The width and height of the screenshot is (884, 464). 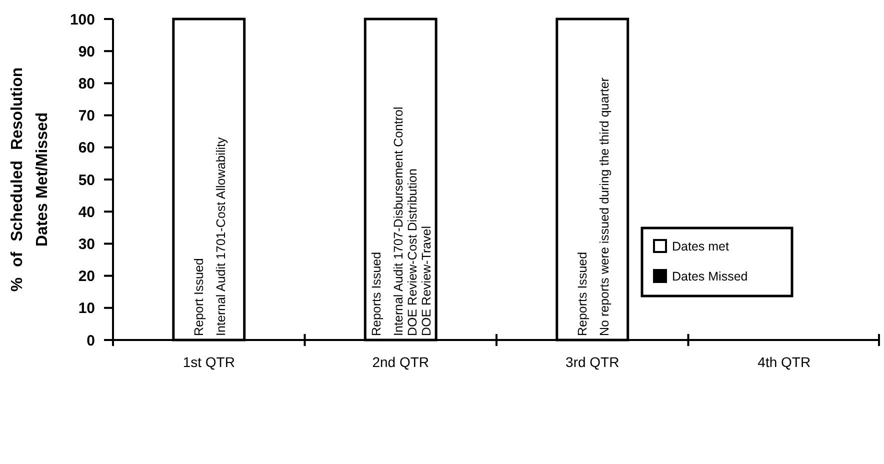 I want to click on y-tick-label: 0, so click(x=90, y=341).